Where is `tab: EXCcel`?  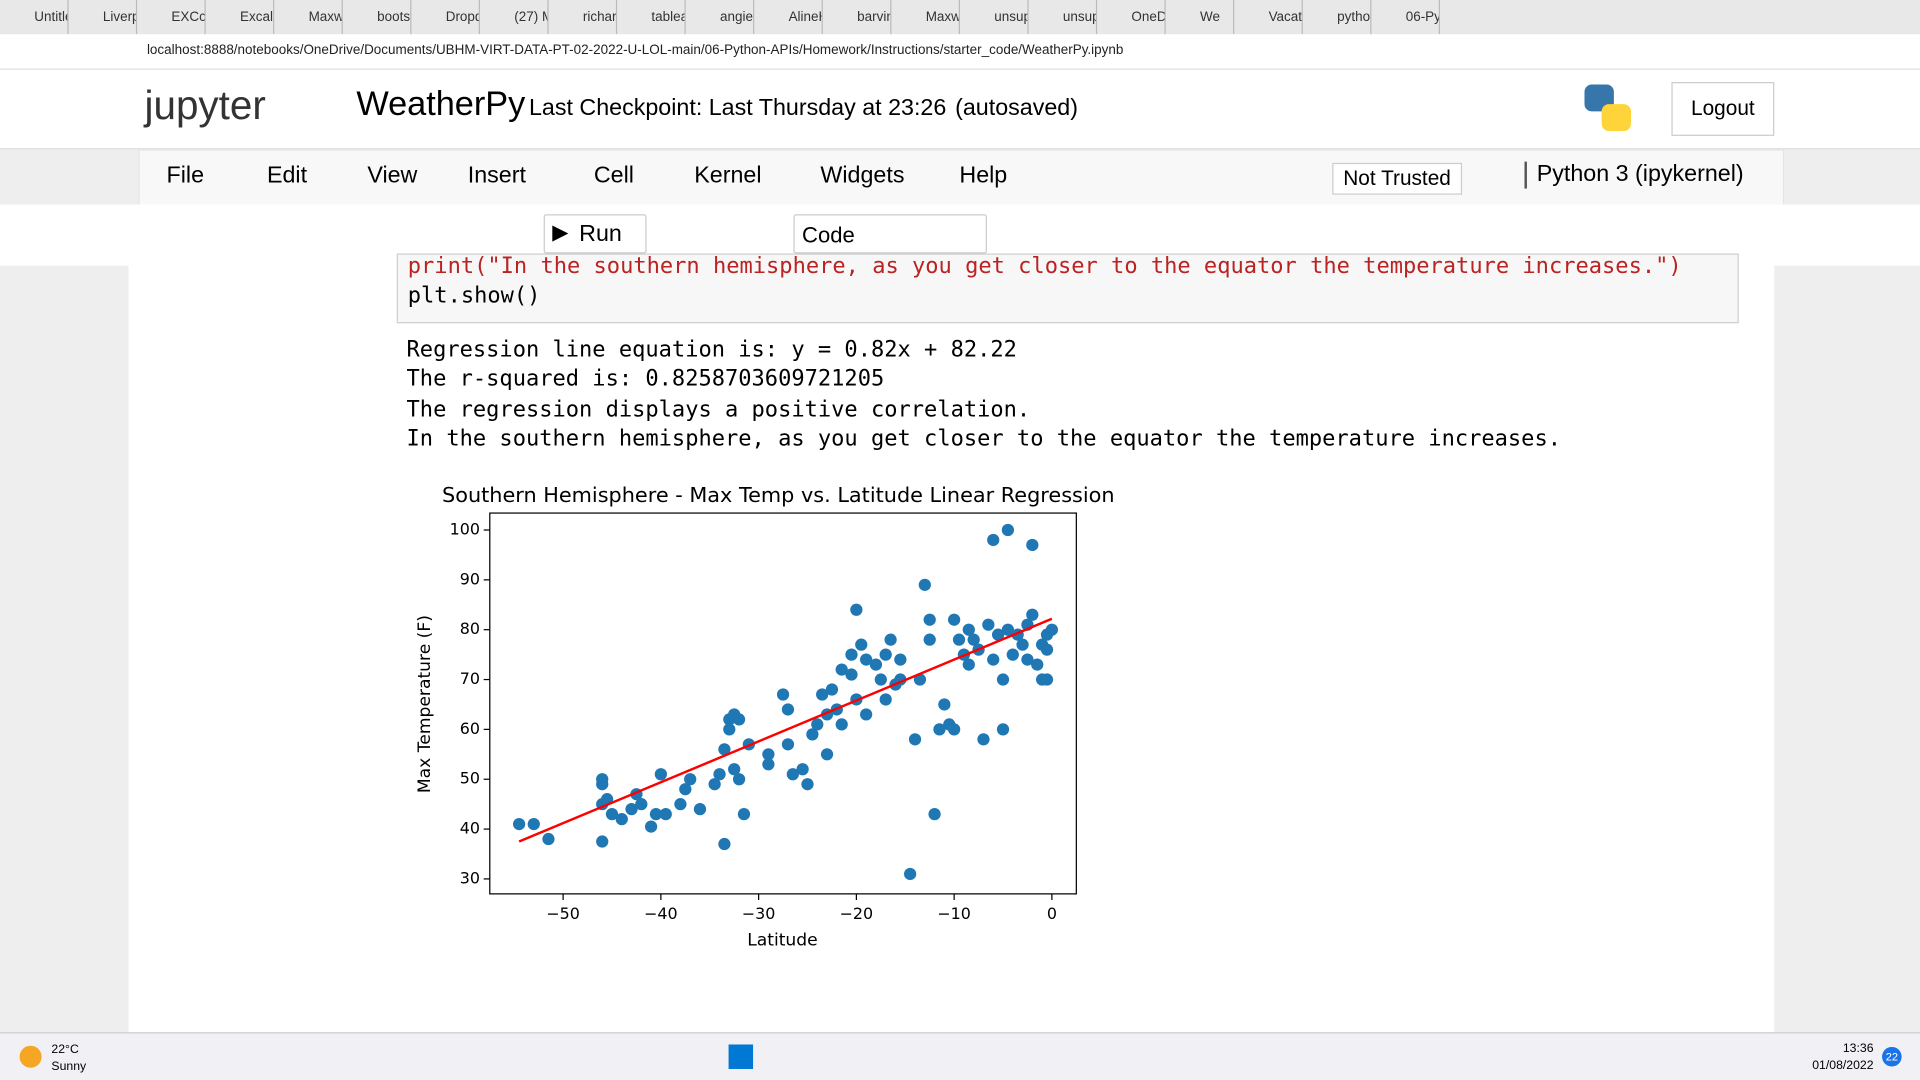 tab: EXCcel is located at coordinates (171, 17).